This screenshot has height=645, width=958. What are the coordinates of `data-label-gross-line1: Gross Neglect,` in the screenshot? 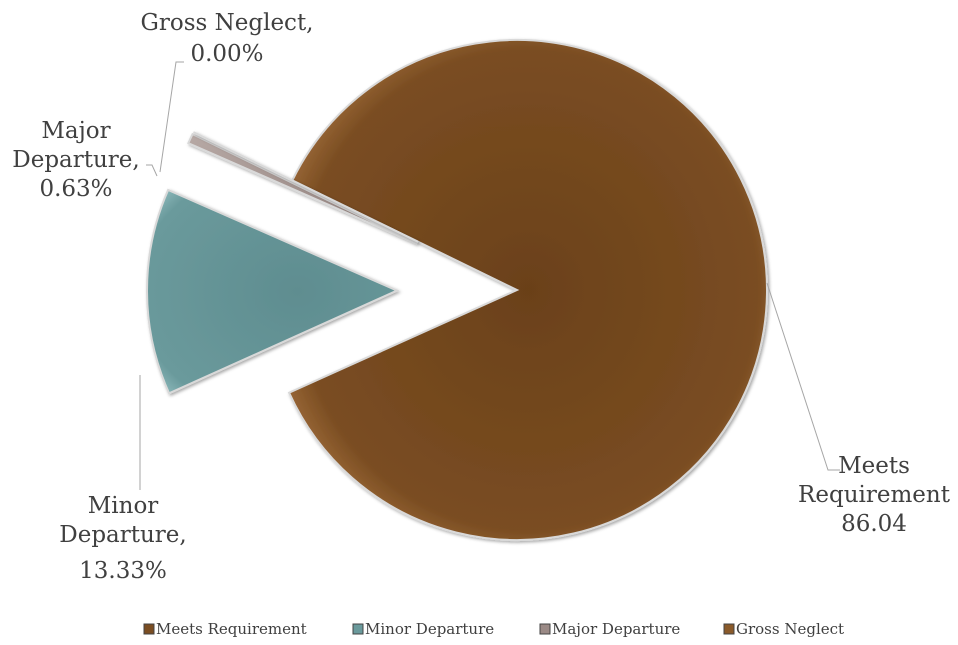 It's located at (227, 23).